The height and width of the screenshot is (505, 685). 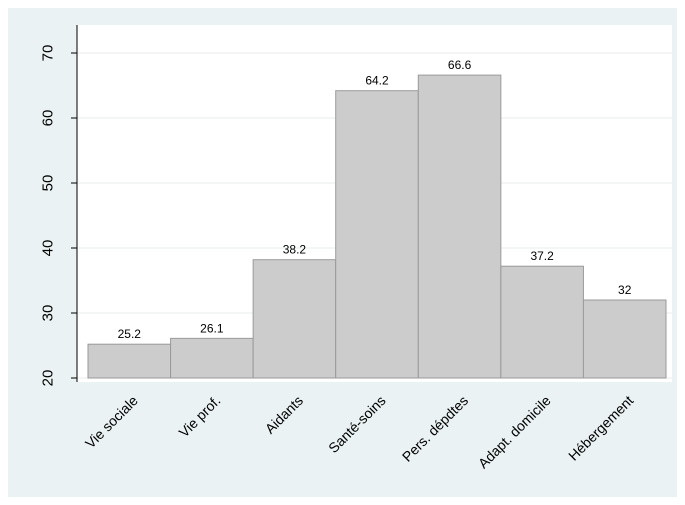 I want to click on data-label-4: 64.2, so click(x=377, y=81).